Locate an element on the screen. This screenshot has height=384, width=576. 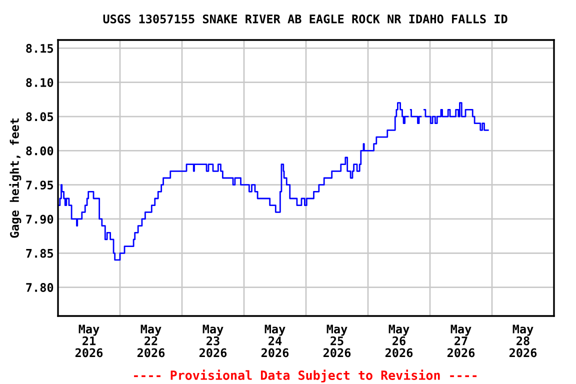
x-tick-label: May 23 2026 is located at coordinates (213, 341).